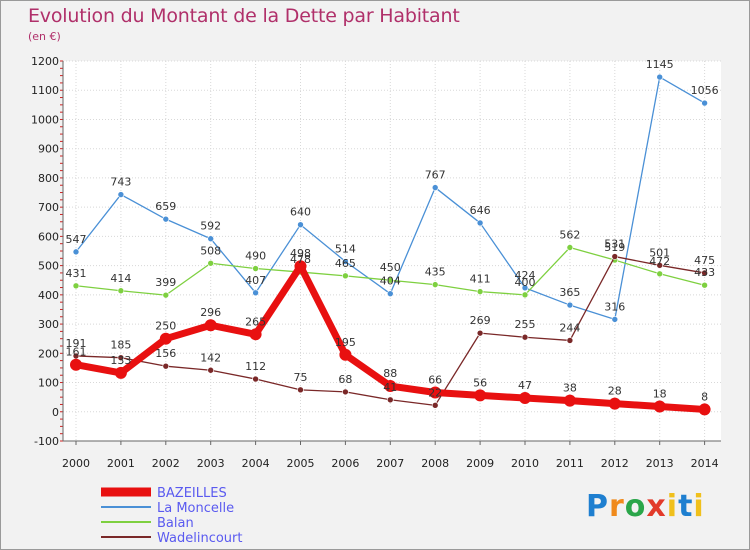 The image size is (750, 550). Describe the element at coordinates (255, 280) in the screenshot. I see `data-label: 407` at that location.